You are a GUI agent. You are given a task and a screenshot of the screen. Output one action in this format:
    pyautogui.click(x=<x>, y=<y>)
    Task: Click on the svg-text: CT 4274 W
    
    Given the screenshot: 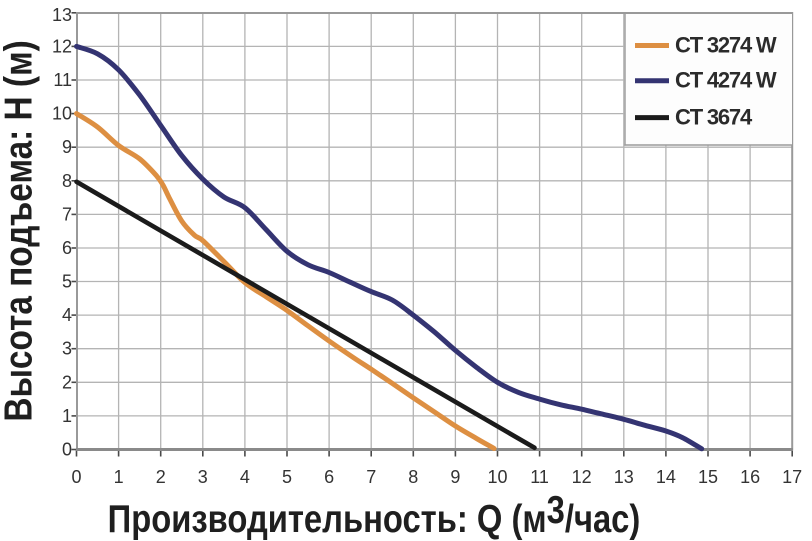 What is the action you would take?
    pyautogui.click(x=726, y=80)
    